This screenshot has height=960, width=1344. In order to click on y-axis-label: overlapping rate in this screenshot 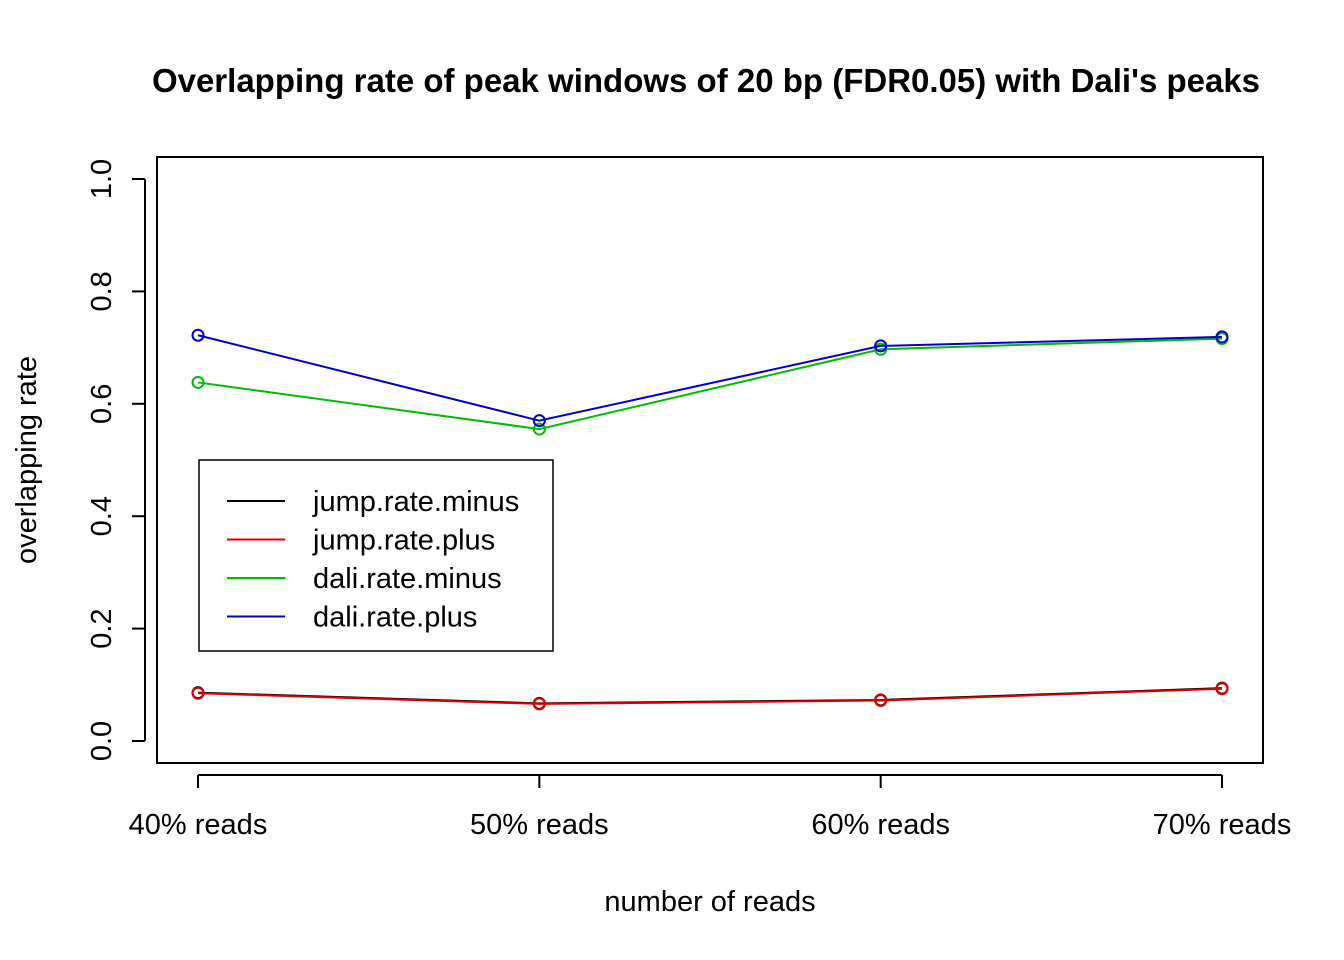, I will do `click(27, 460)`.